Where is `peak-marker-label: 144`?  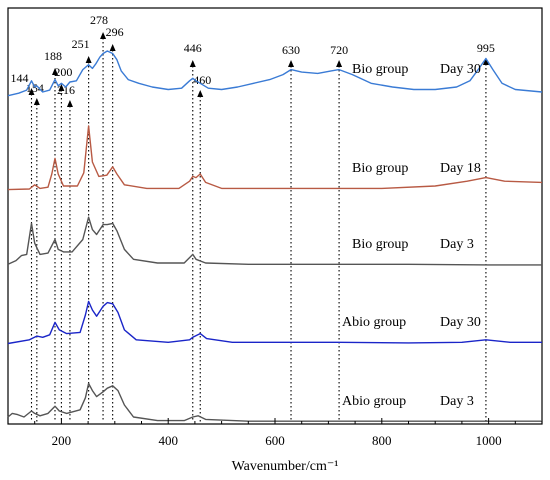
peak-marker-label: 144 is located at coordinates (19, 78).